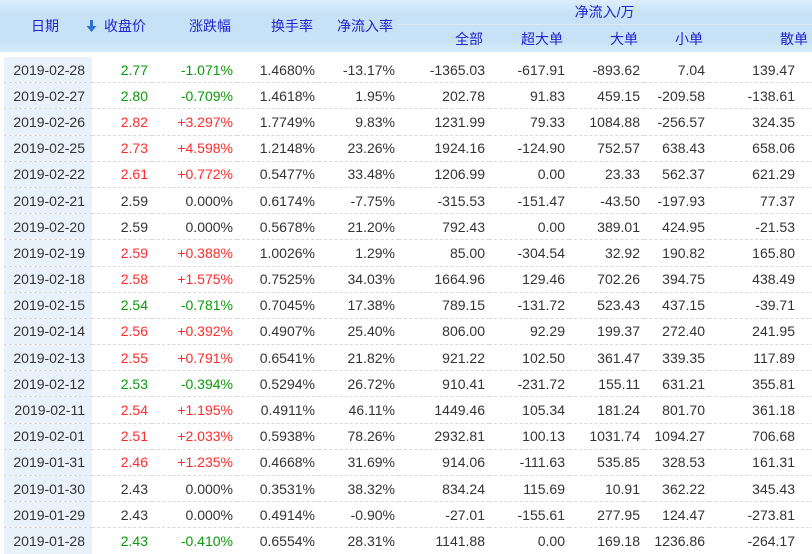 The image size is (812, 554). Describe the element at coordinates (529, 122) in the screenshot. I see `inflow-super-large-cell: 79.33` at that location.